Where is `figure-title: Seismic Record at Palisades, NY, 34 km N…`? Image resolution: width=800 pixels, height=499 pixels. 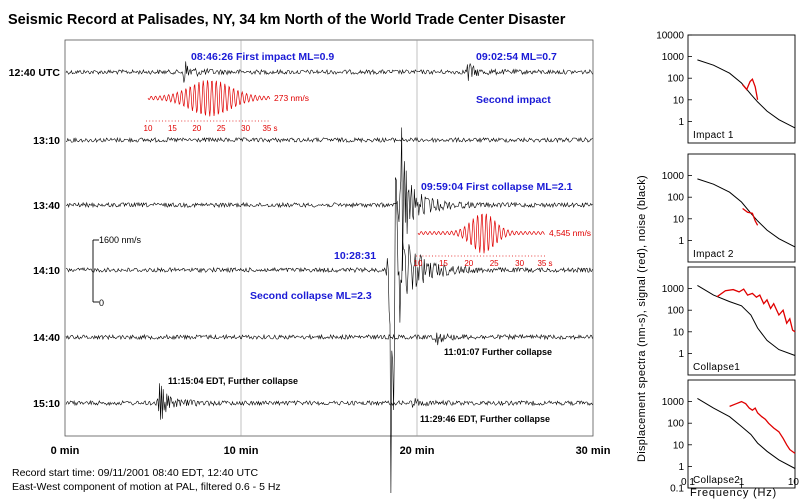
figure-title: Seismic Record at Palisades, NY, 34 km N… is located at coordinates (287, 20).